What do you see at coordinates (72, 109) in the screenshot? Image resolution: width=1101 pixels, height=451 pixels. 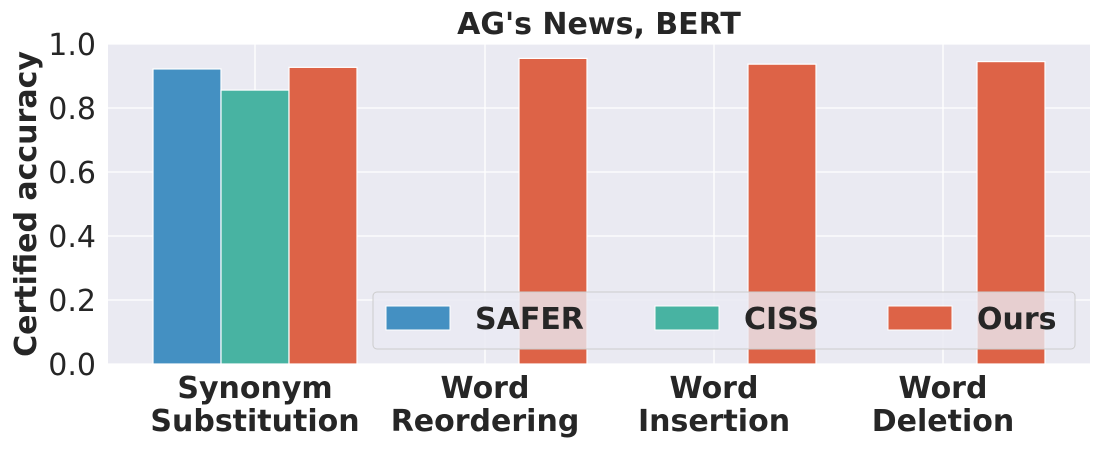 I see `y-tick-label: 0.8` at bounding box center [72, 109].